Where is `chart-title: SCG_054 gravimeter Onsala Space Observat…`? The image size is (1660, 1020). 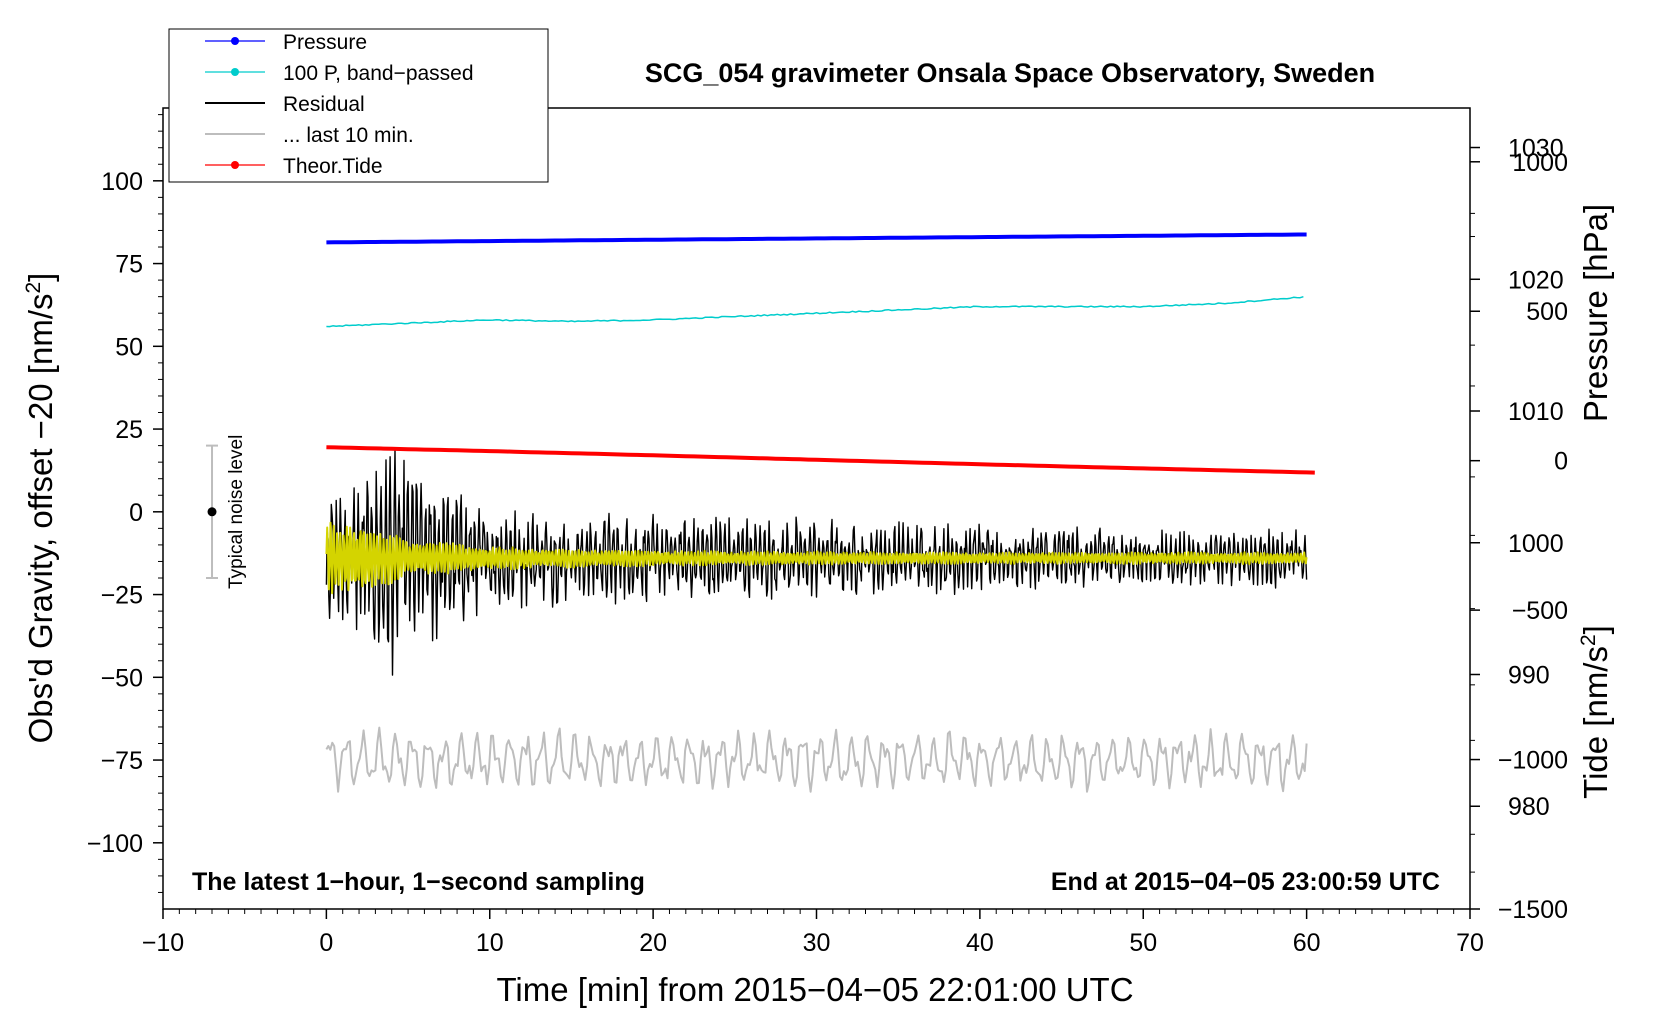
chart-title: SCG_054 gravimeter Onsala Space Observat… is located at coordinates (1010, 73).